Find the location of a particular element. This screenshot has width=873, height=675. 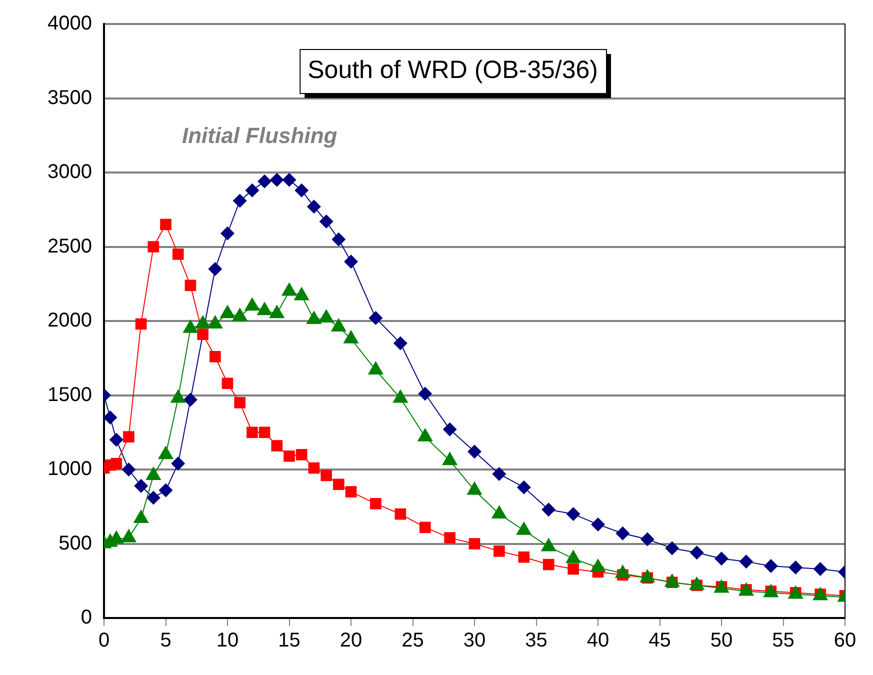

y-tick-label: 0 is located at coordinates (86, 617).